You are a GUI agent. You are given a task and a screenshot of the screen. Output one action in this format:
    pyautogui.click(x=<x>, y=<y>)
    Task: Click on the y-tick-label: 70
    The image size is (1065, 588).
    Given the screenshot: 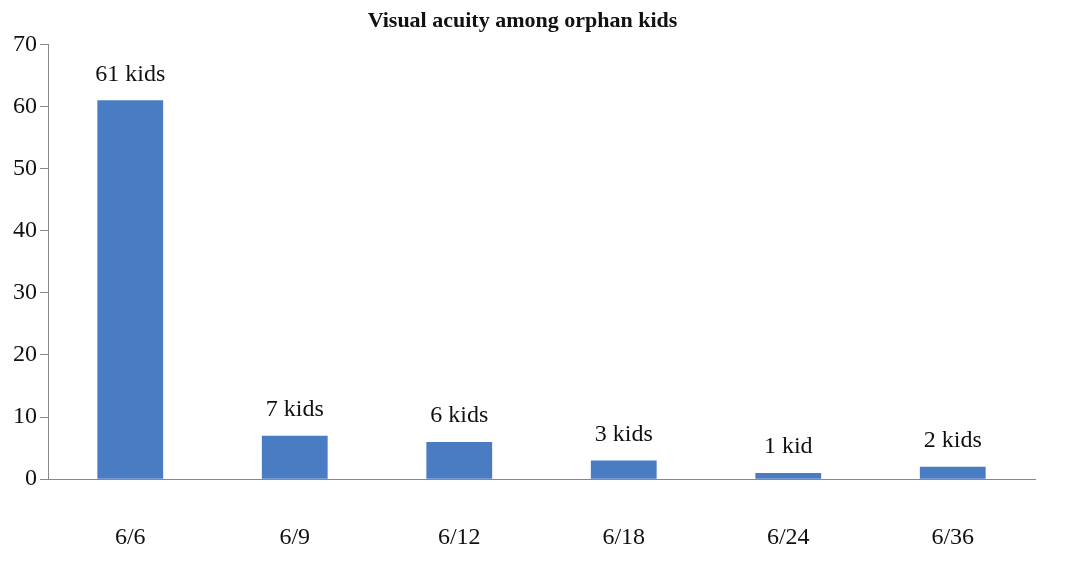 What is the action you would take?
    pyautogui.click(x=25, y=42)
    